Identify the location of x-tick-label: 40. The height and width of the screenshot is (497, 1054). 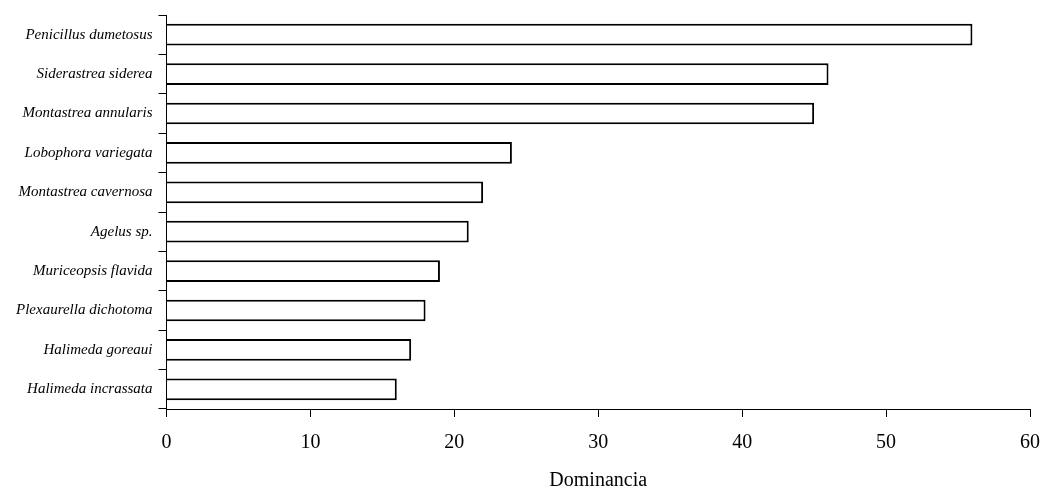
(742, 441).